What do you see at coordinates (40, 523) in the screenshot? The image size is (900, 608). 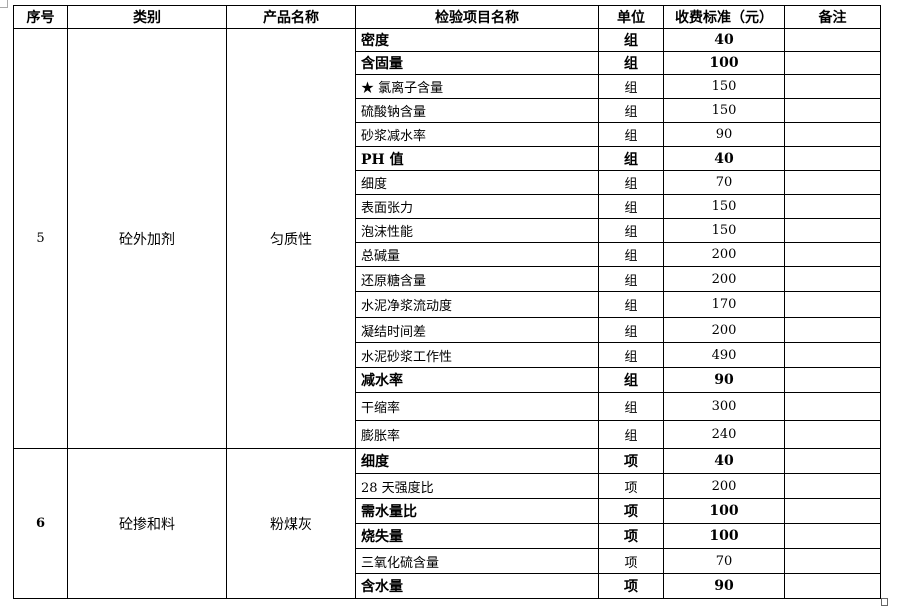 I see `group-no: 6` at bounding box center [40, 523].